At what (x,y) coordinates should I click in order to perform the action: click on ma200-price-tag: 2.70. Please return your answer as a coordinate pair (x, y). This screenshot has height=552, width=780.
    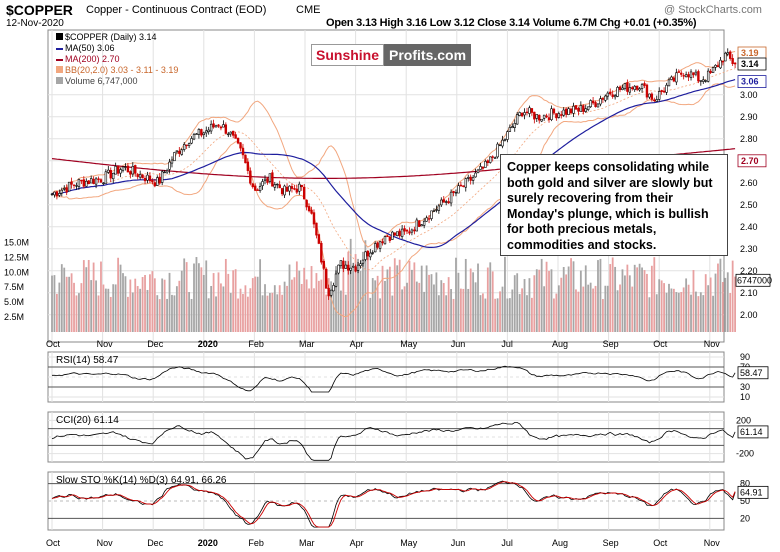
    Looking at the image, I should click on (750, 161).